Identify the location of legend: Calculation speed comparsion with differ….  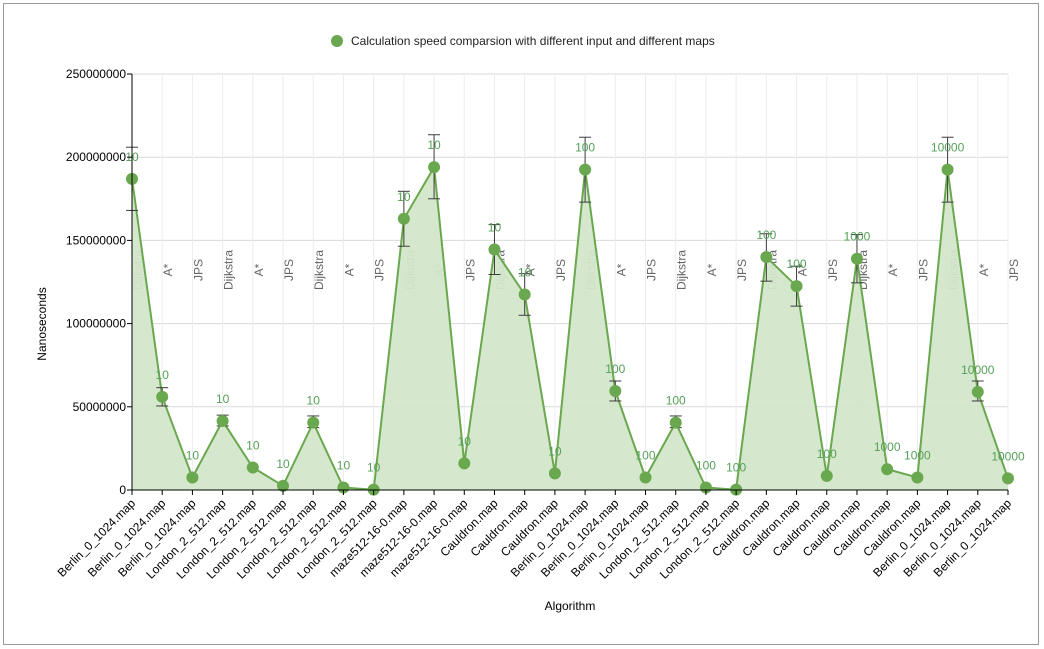
(523, 41).